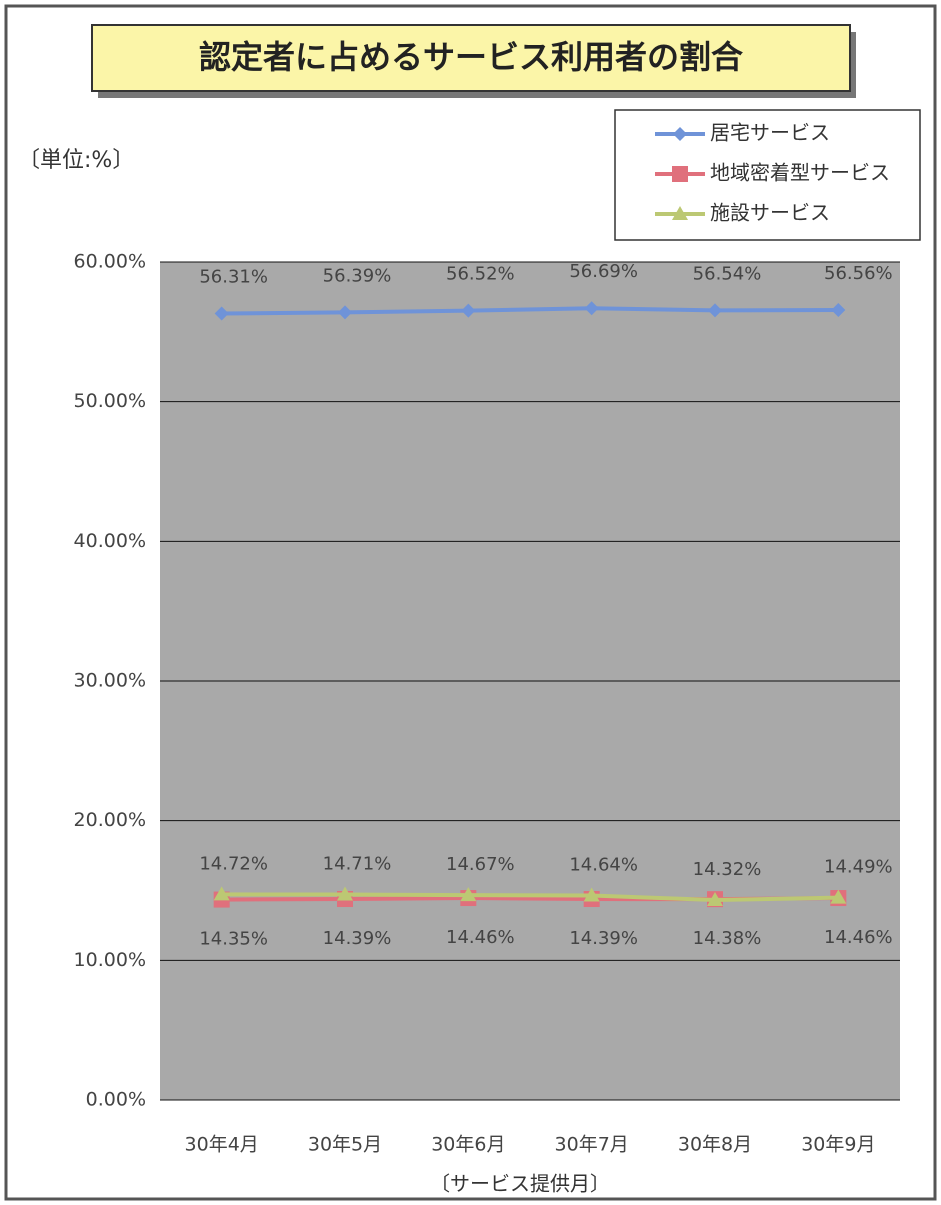  What do you see at coordinates (357, 275) in the screenshot?
I see `value-label: 56.39%` at bounding box center [357, 275].